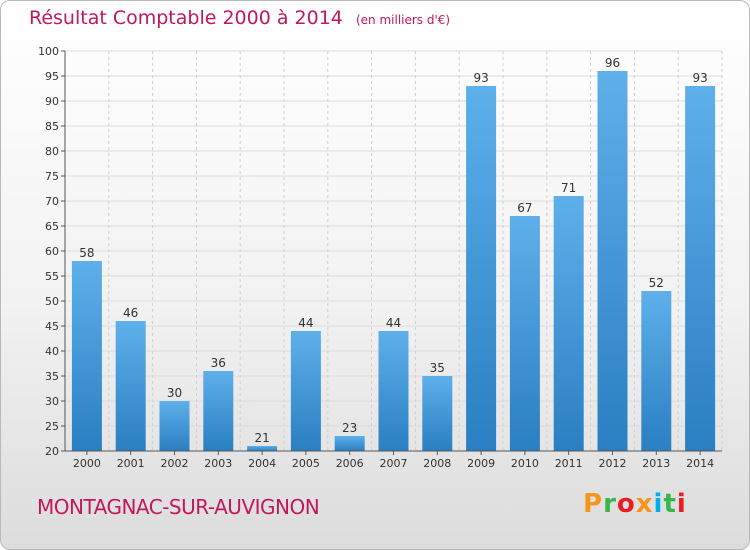 The width and height of the screenshot is (750, 550). I want to click on value-label-2011: 71, so click(568, 188).